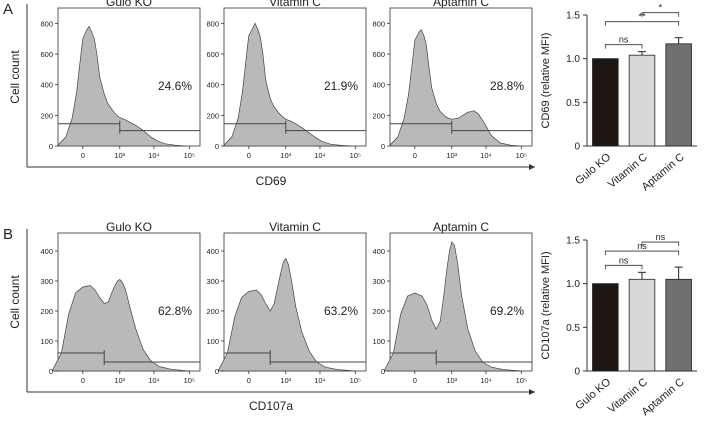  Describe the element at coordinates (661, 8) in the screenshot. I see `significance-label: *` at that location.